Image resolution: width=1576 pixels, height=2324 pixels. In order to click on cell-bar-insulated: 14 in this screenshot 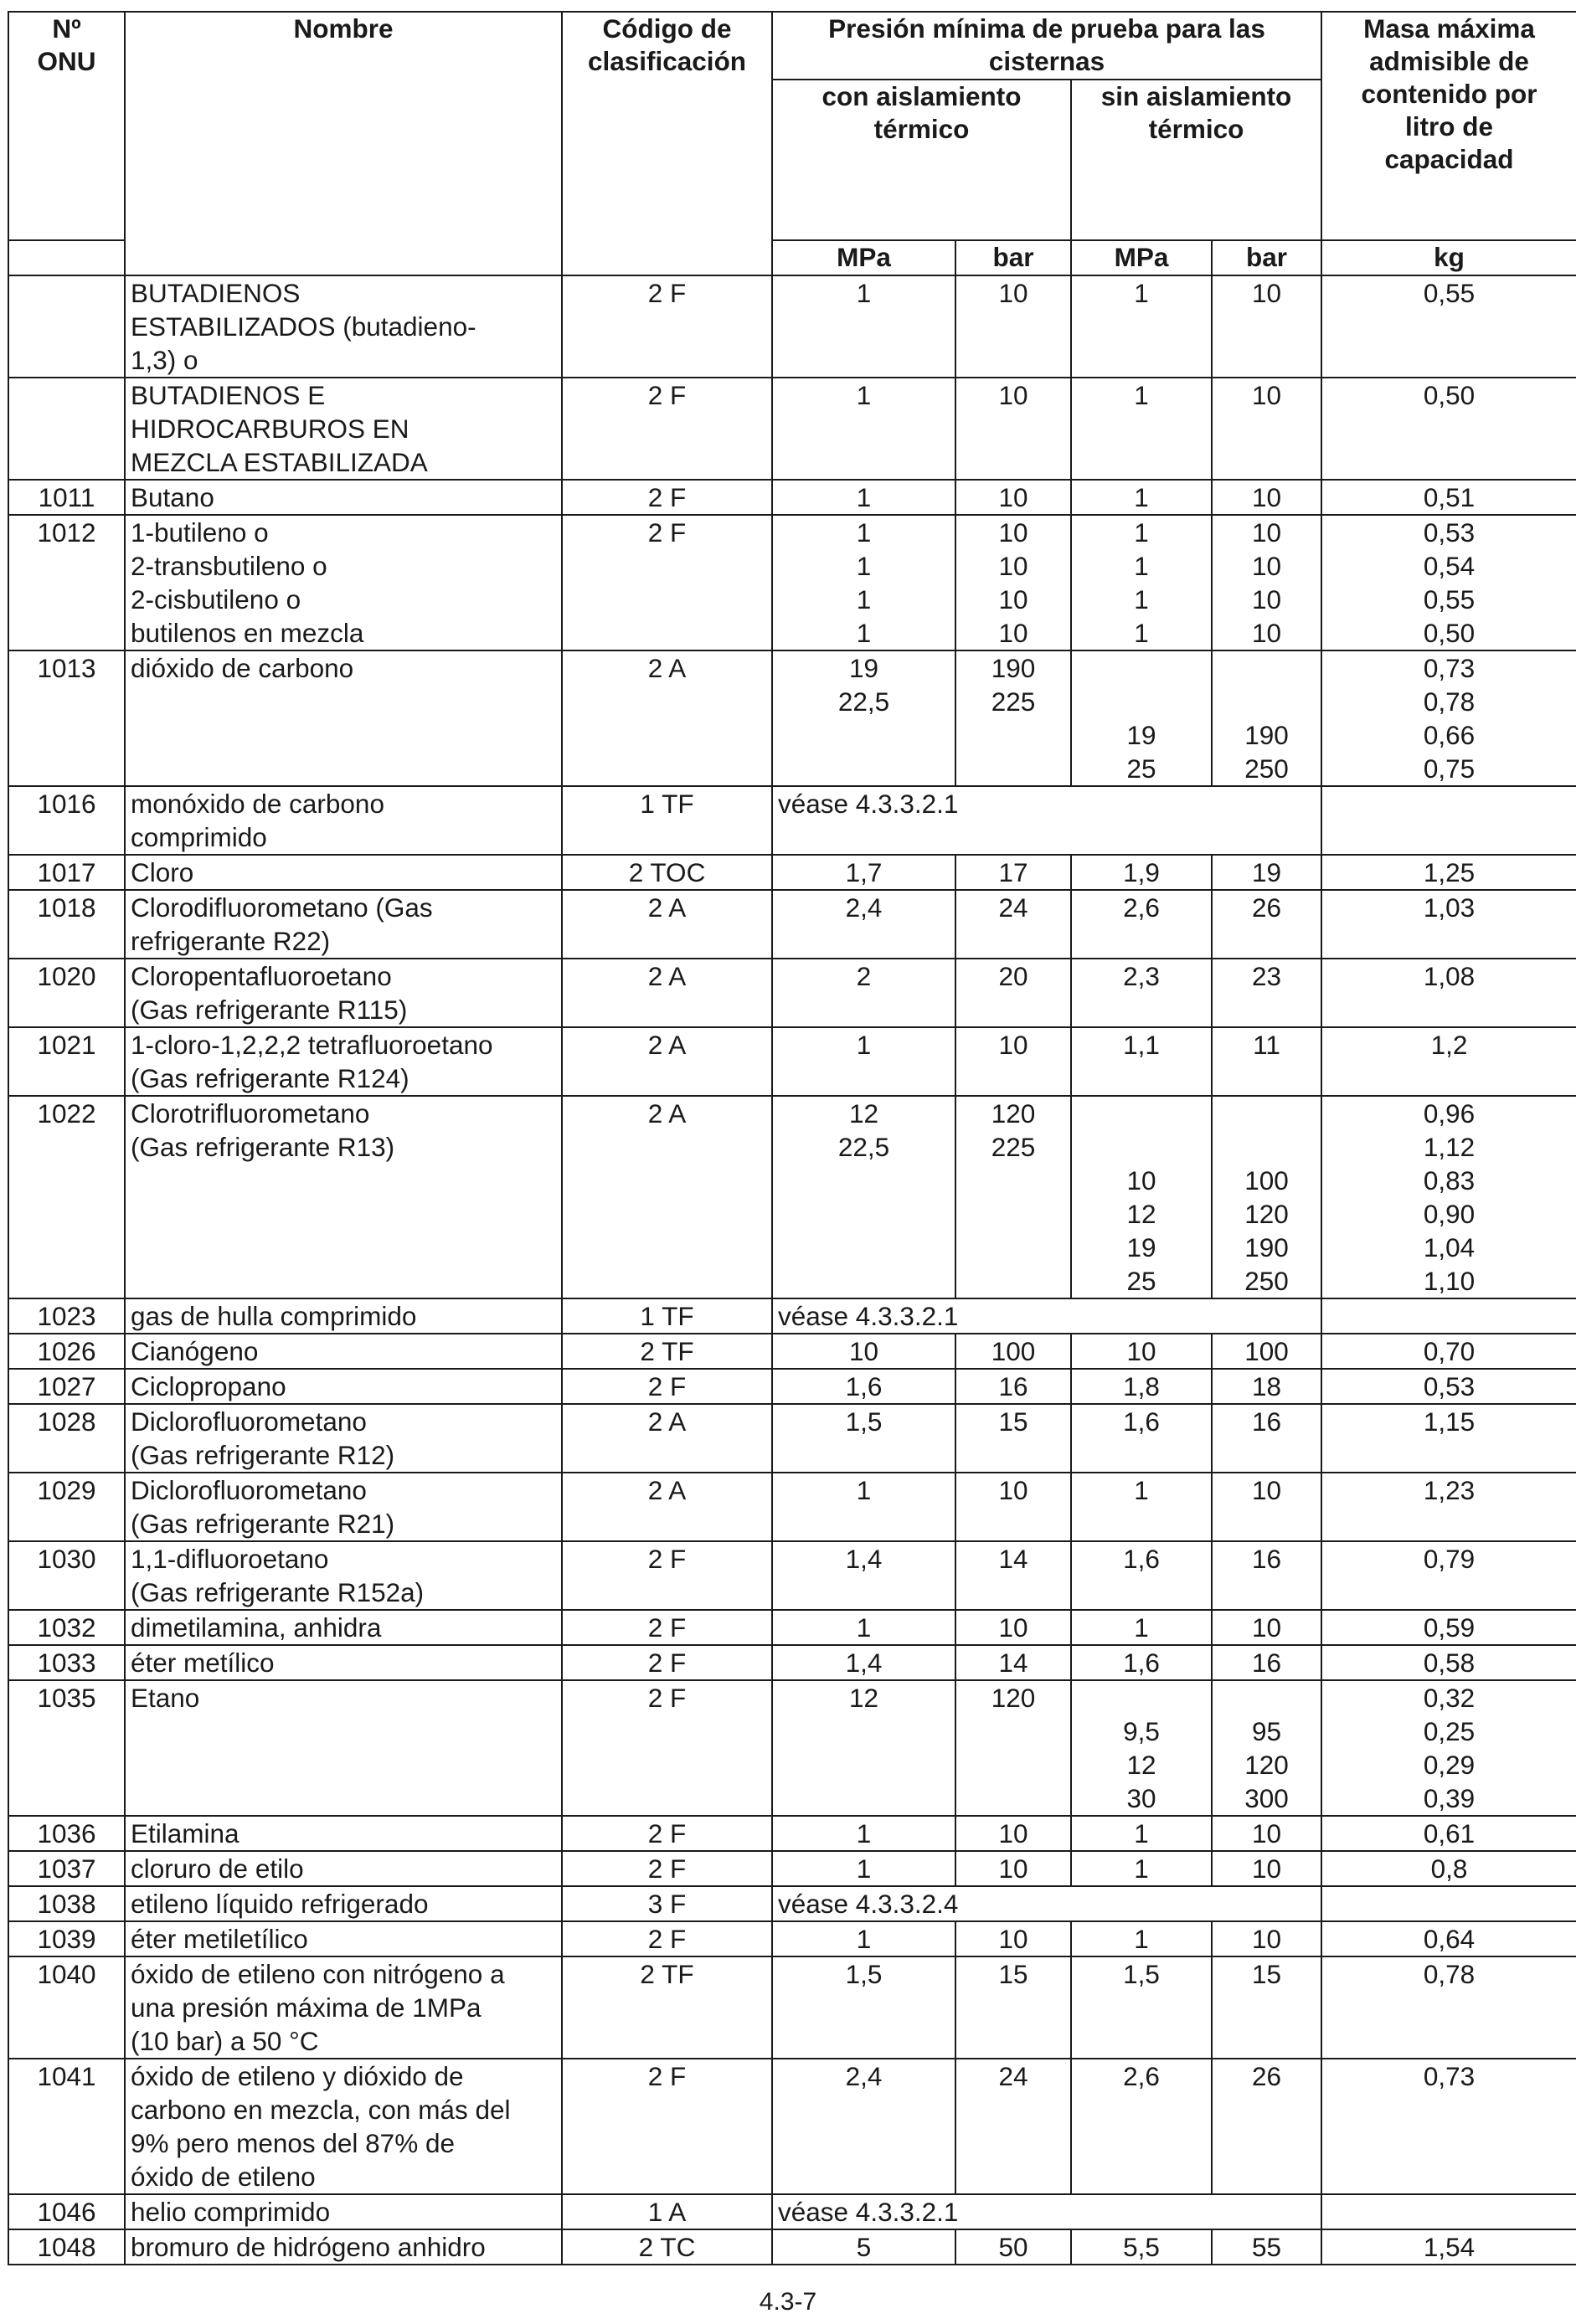, I will do `click(1013, 1576)`.